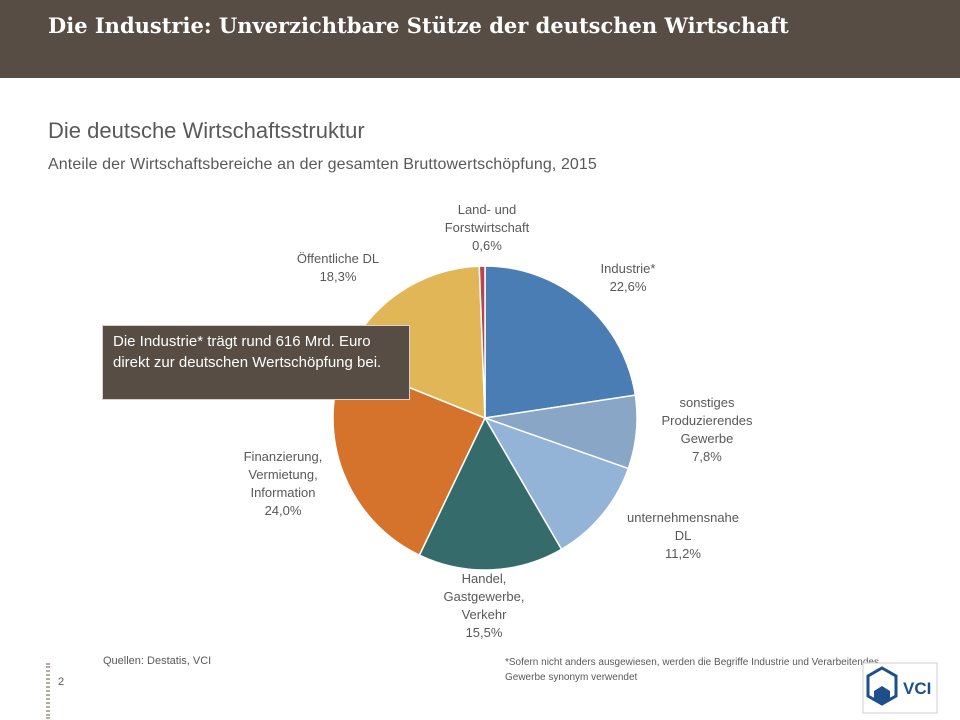  I want to click on slice-label: unternehmensnahe DL 11,2%, so click(683, 535).